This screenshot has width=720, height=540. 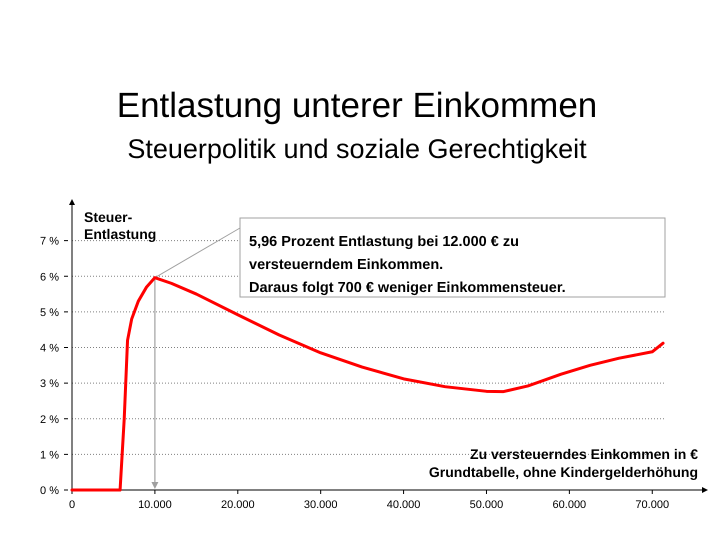 What do you see at coordinates (487, 505) in the screenshot?
I see `x-tick-label: 50.000` at bounding box center [487, 505].